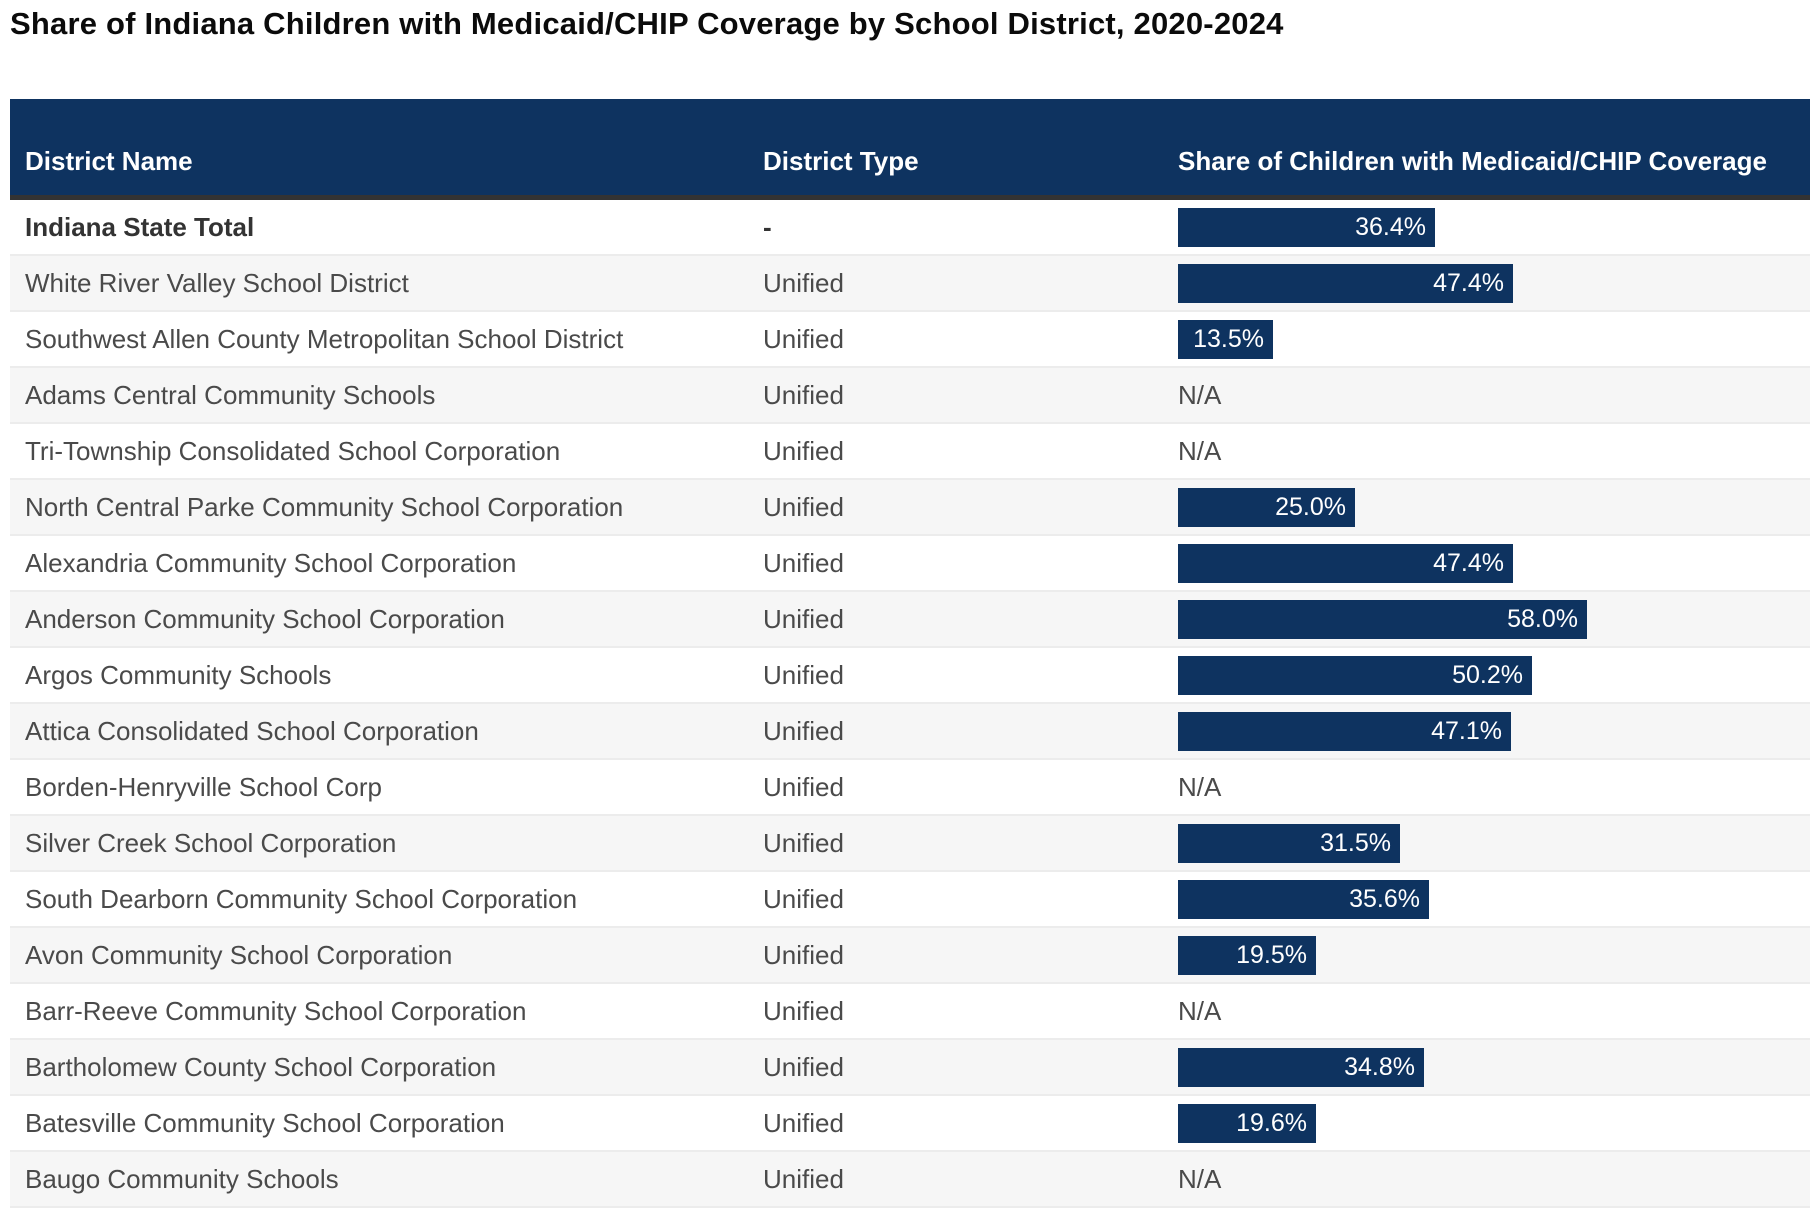 The image size is (1820, 1220). Describe the element at coordinates (1494, 899) in the screenshot. I see `share-cell: 35.6%` at that location.